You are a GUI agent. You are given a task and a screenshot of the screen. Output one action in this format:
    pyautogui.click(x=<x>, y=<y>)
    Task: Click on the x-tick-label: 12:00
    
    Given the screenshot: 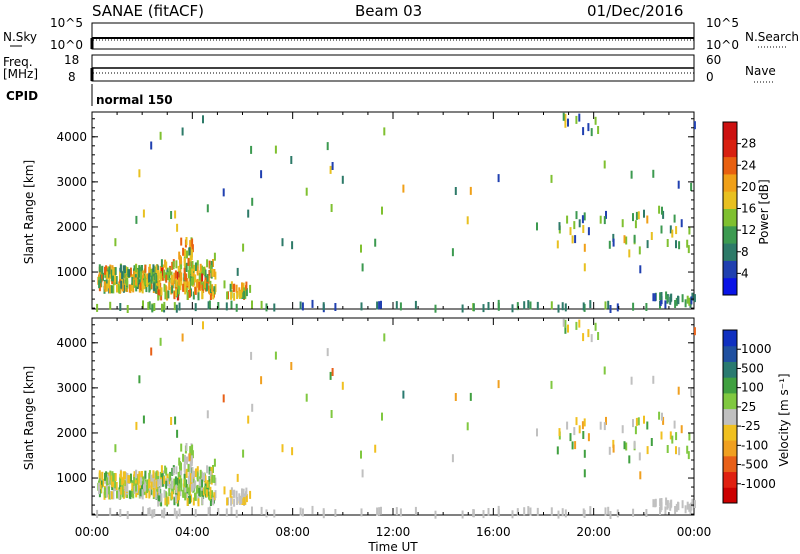 What is the action you would take?
    pyautogui.click(x=393, y=532)
    